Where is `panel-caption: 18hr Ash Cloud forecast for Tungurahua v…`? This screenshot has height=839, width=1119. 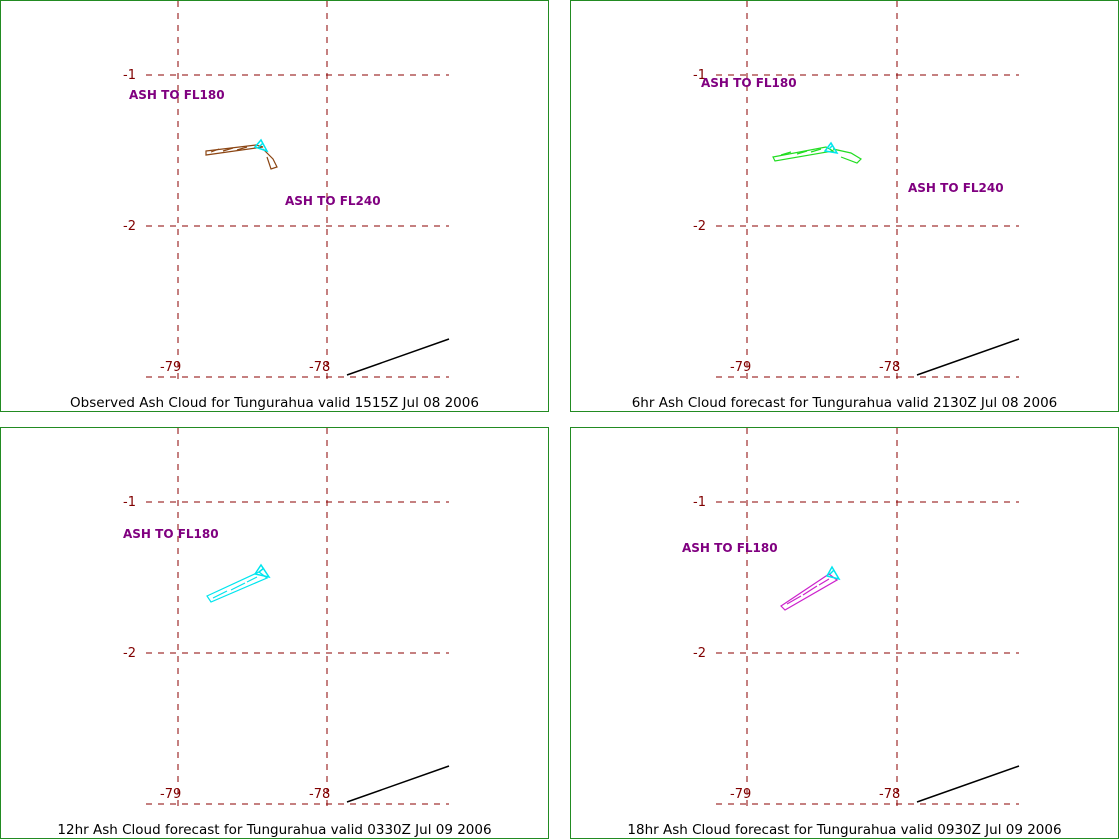 panel-caption: 18hr Ash Cloud forecast for Tungurahua v… is located at coordinates (844, 830).